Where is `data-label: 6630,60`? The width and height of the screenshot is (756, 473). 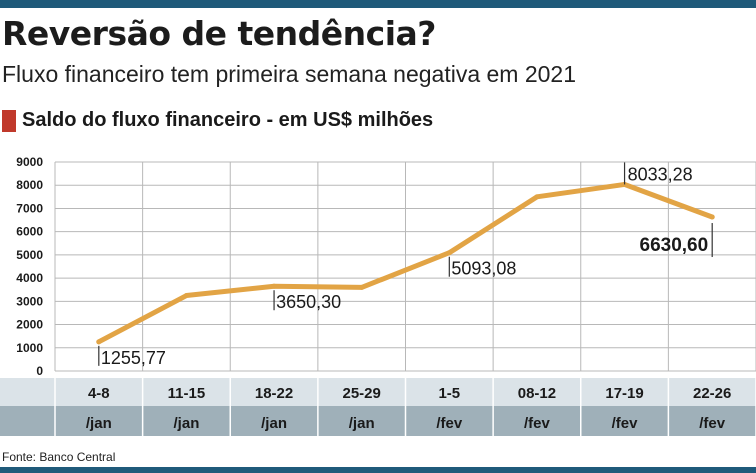
data-label: 6630,60 is located at coordinates (674, 245).